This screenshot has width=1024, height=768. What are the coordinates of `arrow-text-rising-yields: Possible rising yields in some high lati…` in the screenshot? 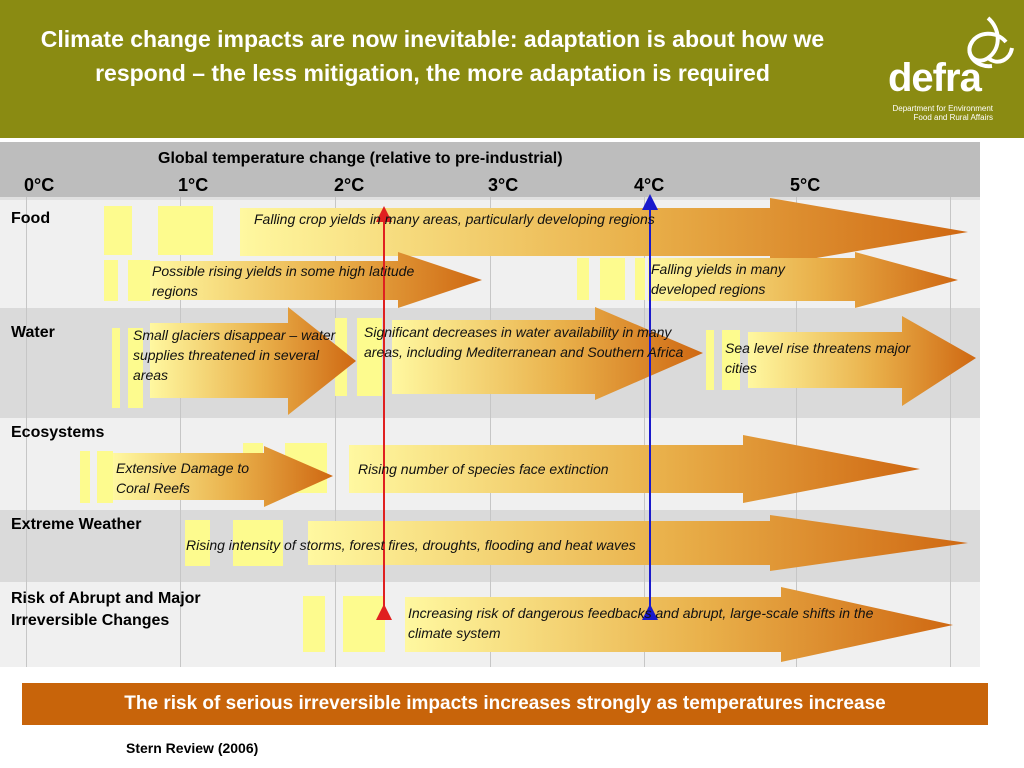 It's located at (283, 281).